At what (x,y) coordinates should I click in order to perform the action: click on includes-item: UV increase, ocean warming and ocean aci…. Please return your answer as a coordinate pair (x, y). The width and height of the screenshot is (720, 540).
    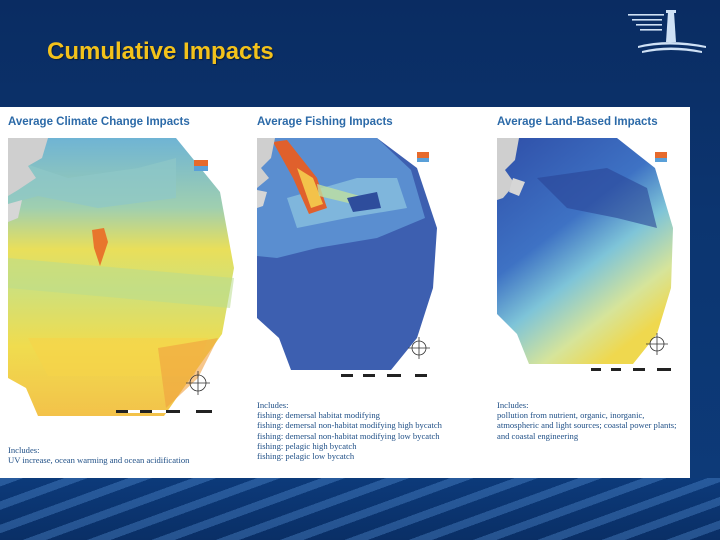
    Looking at the image, I should click on (98, 460).